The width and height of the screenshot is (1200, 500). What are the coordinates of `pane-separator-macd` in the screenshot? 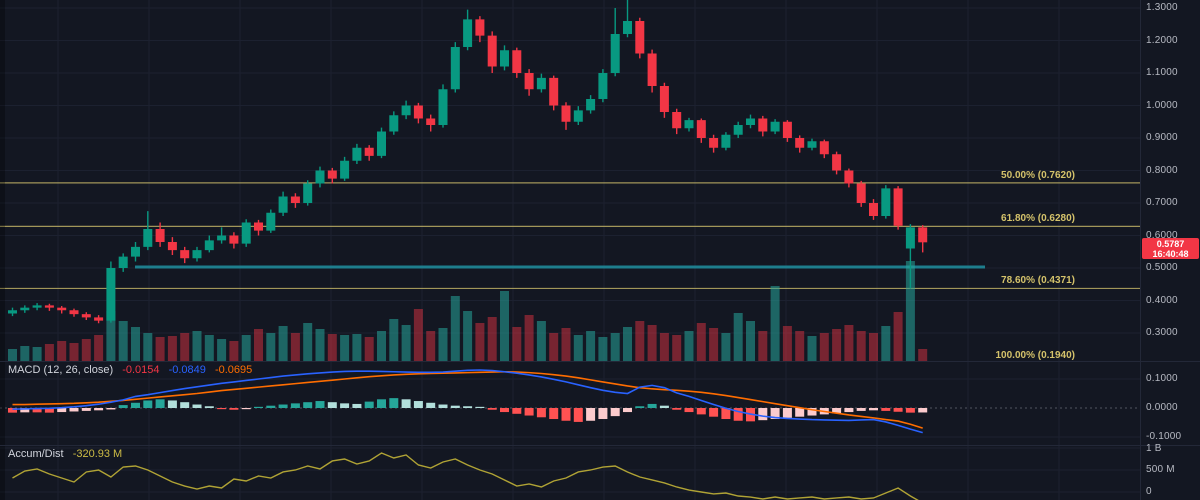 It's located at (600, 361).